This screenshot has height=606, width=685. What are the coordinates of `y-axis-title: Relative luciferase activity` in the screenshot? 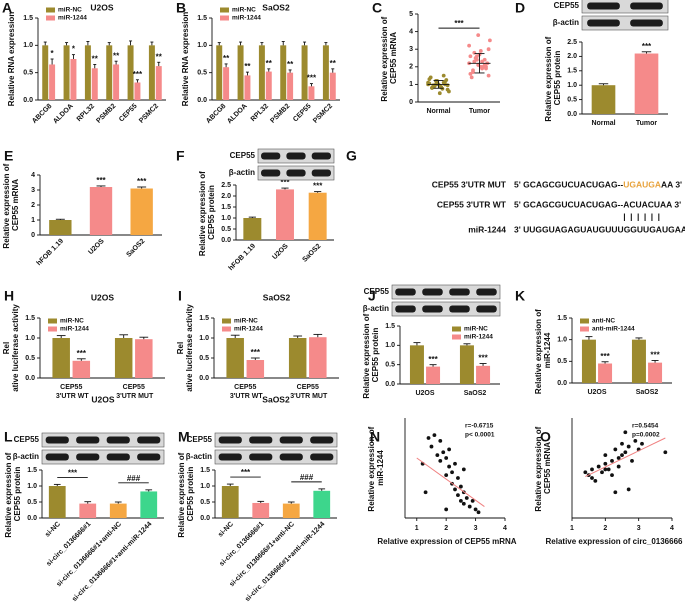 It's located at (185, 348).